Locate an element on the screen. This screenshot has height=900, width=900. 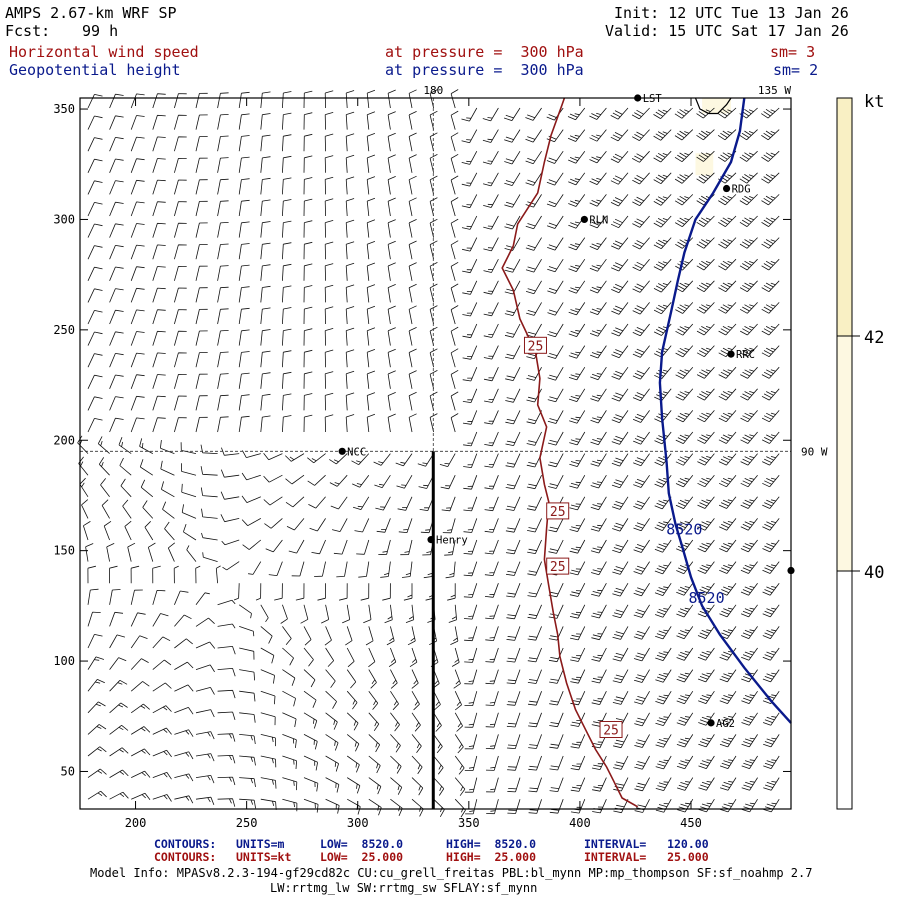
station-label: RRC is located at coordinates (745, 355).